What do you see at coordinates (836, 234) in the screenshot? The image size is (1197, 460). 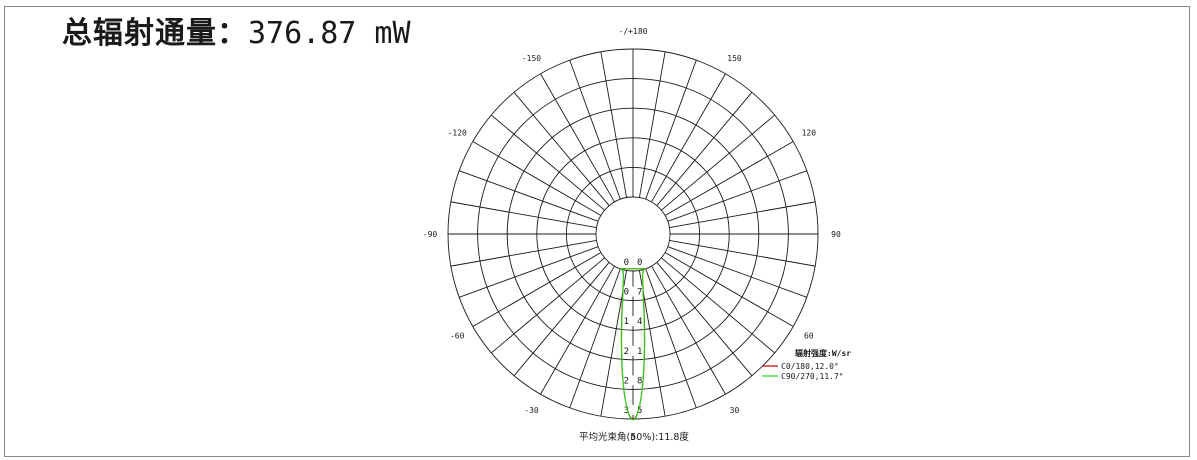 I see `angle-tick-label: 90` at bounding box center [836, 234].